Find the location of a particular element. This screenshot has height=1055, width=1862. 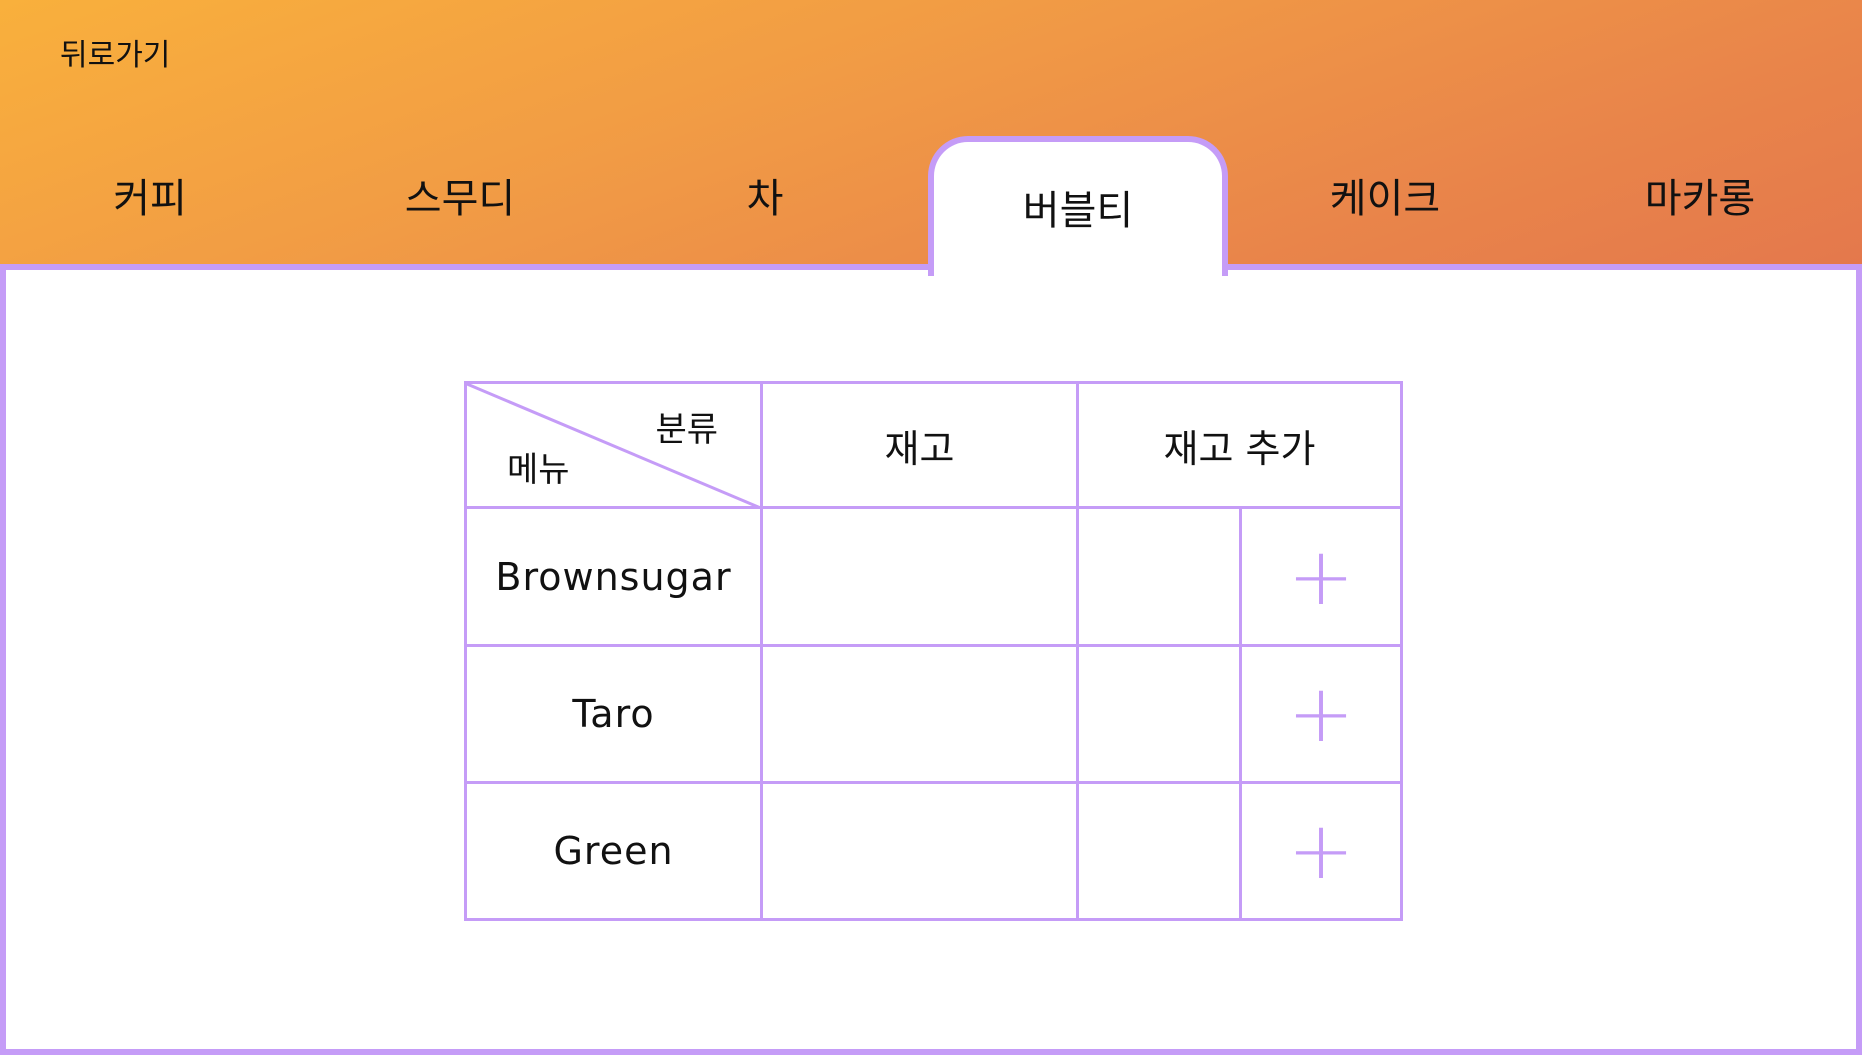

table-row: Green + is located at coordinates (933, 851).